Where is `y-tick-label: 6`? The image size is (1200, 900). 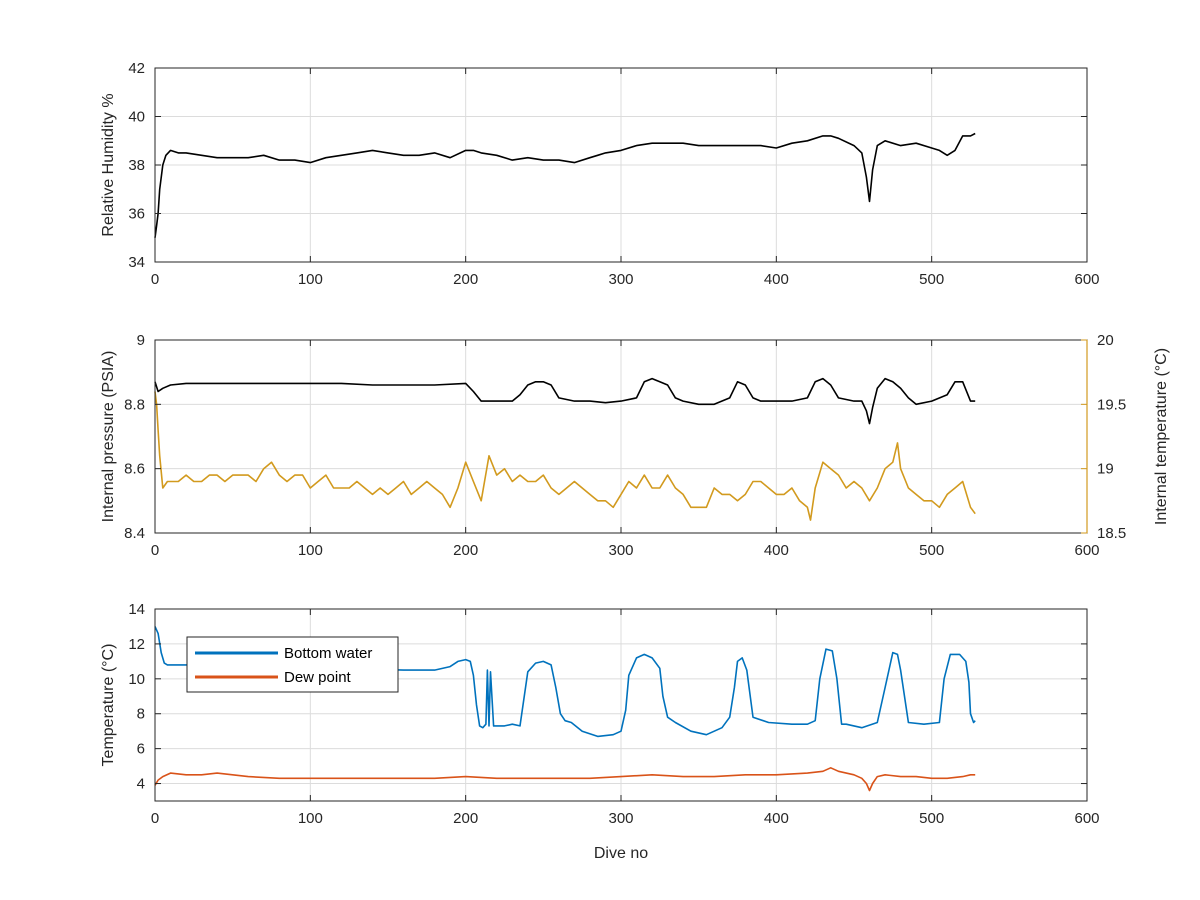 y-tick-label: 6 is located at coordinates (141, 749).